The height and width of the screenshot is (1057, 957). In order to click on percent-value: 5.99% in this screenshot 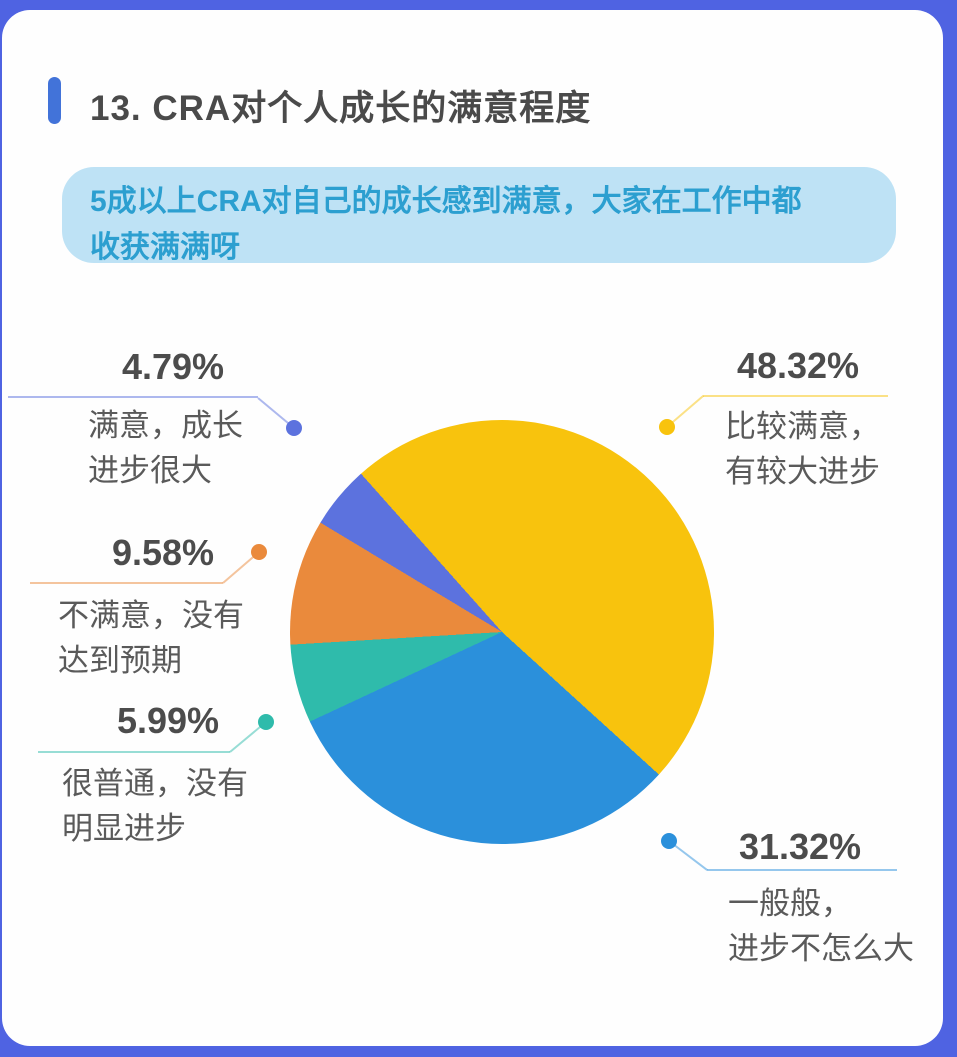, I will do `click(168, 720)`.